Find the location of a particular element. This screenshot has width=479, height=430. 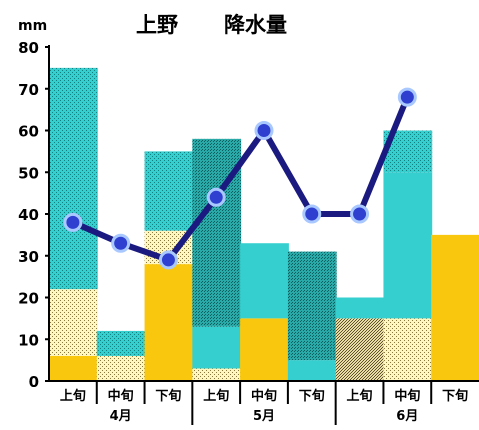

y-tick-label: 70 is located at coordinates (28, 90).